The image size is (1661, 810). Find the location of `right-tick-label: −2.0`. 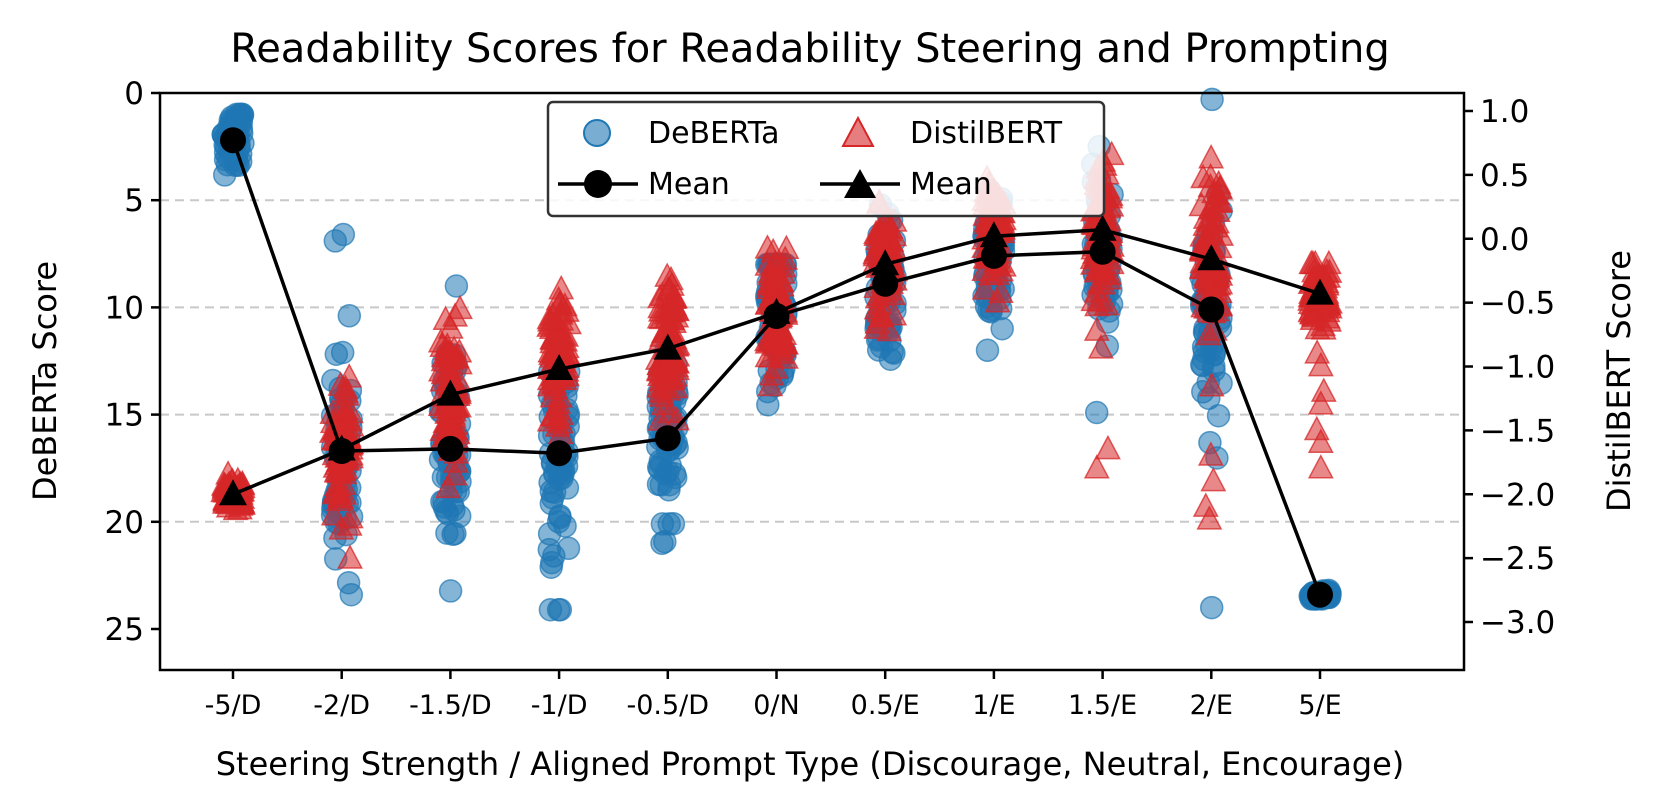

right-tick-label: −2.0 is located at coordinates (1517, 495).